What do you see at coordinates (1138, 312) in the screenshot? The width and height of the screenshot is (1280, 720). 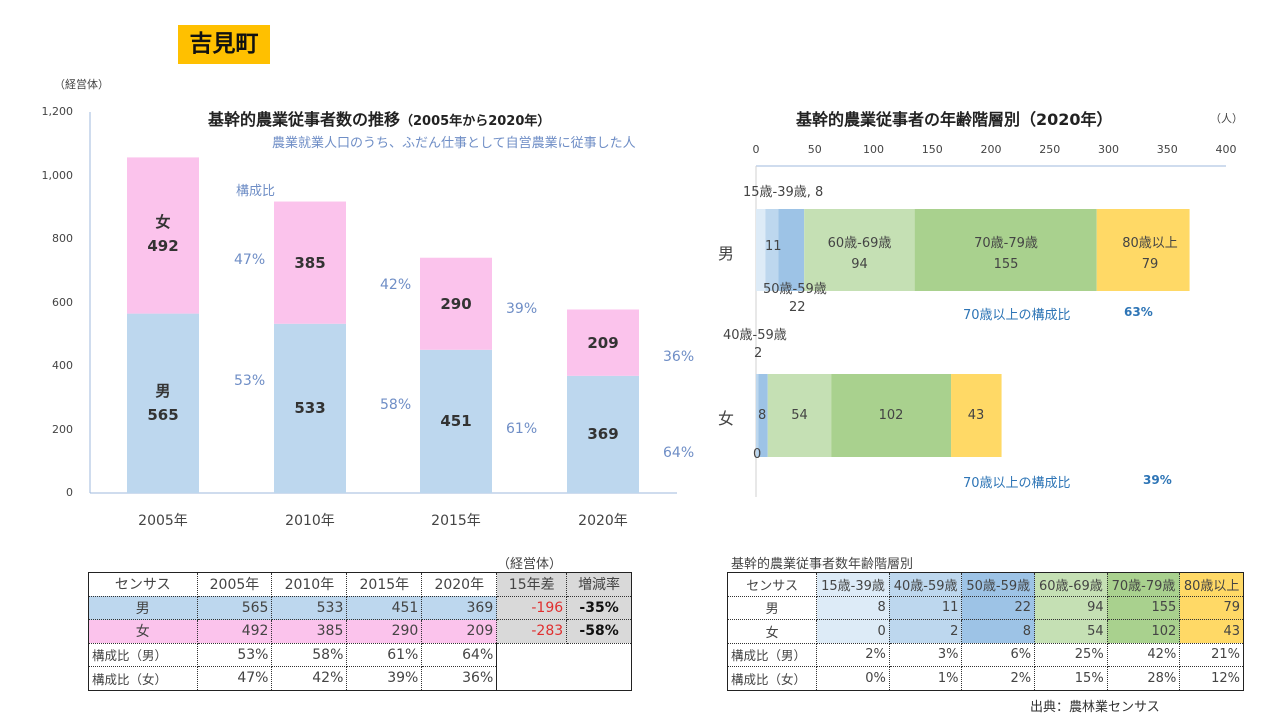 I see `ratio70-male-value: 63%` at bounding box center [1138, 312].